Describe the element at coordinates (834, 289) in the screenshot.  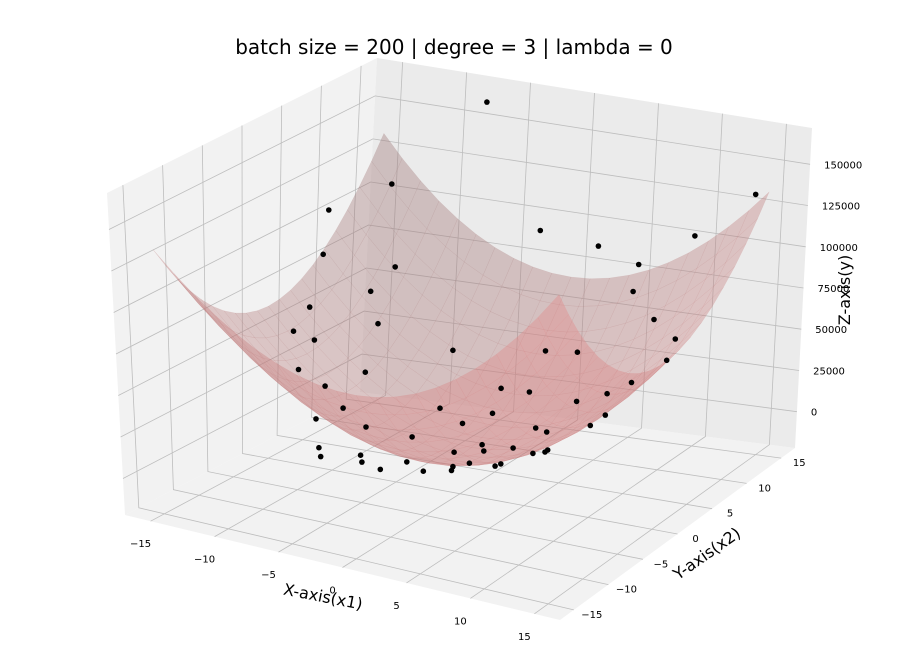
I see `z-tick-label: 75000` at that location.